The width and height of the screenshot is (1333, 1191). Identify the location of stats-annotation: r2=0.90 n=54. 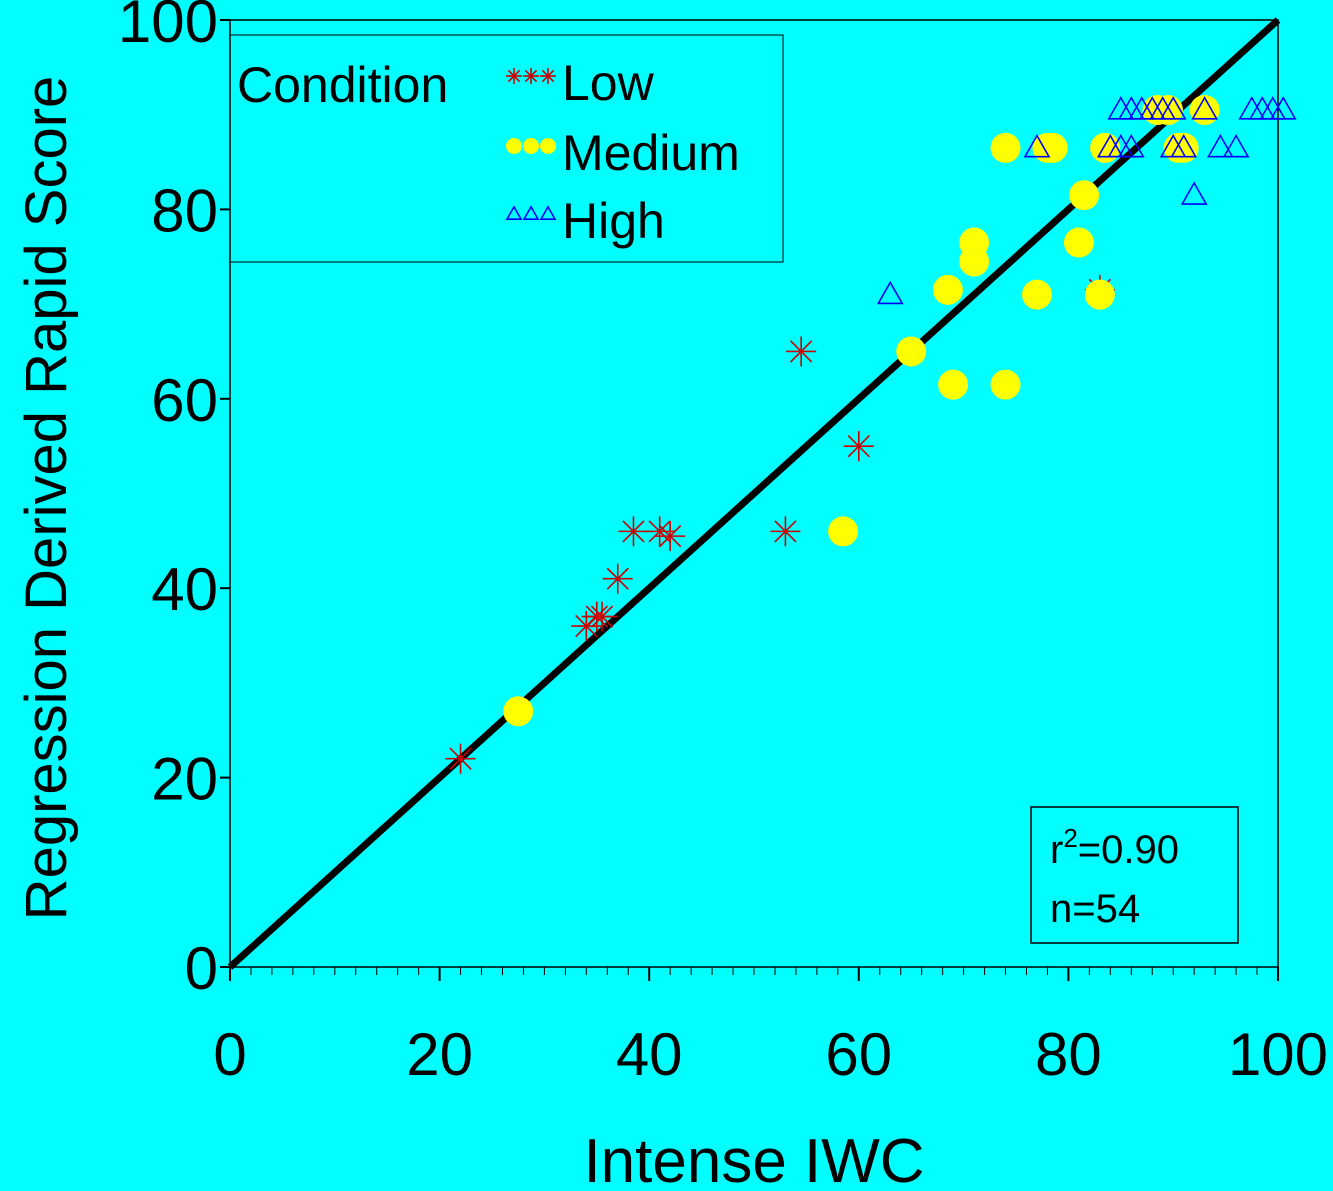
(1134, 875).